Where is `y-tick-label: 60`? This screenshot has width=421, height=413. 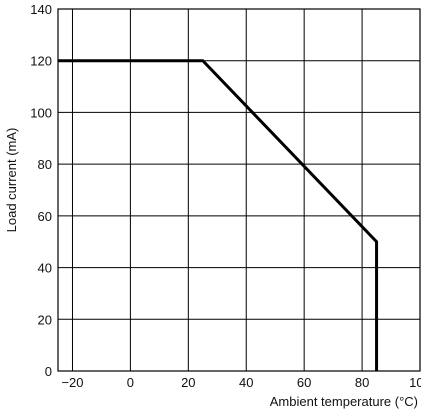
y-tick-label: 60 is located at coordinates (45, 216).